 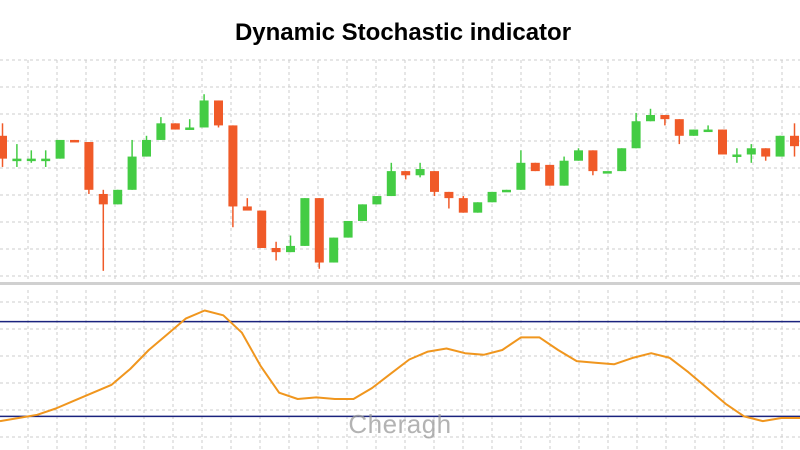 I want to click on chart-title: Dynamic Stochastic indicator, so click(x=403, y=32).